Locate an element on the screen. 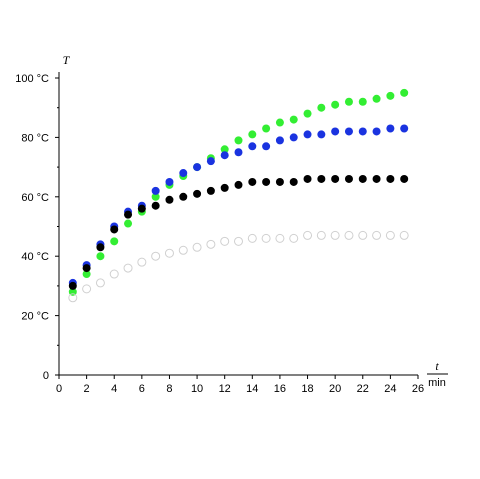 The height and width of the screenshot is (479, 480). x-tick-label: 20 is located at coordinates (335, 389).